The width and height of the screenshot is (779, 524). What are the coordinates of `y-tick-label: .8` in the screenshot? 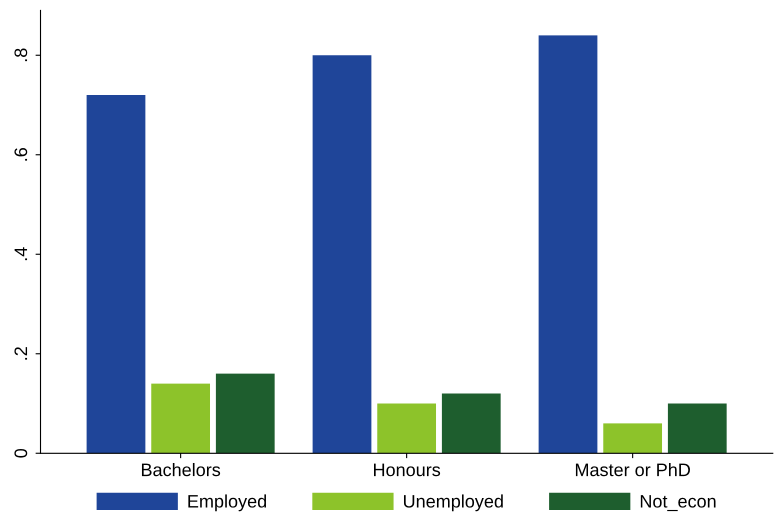 It's located at (21, 55).